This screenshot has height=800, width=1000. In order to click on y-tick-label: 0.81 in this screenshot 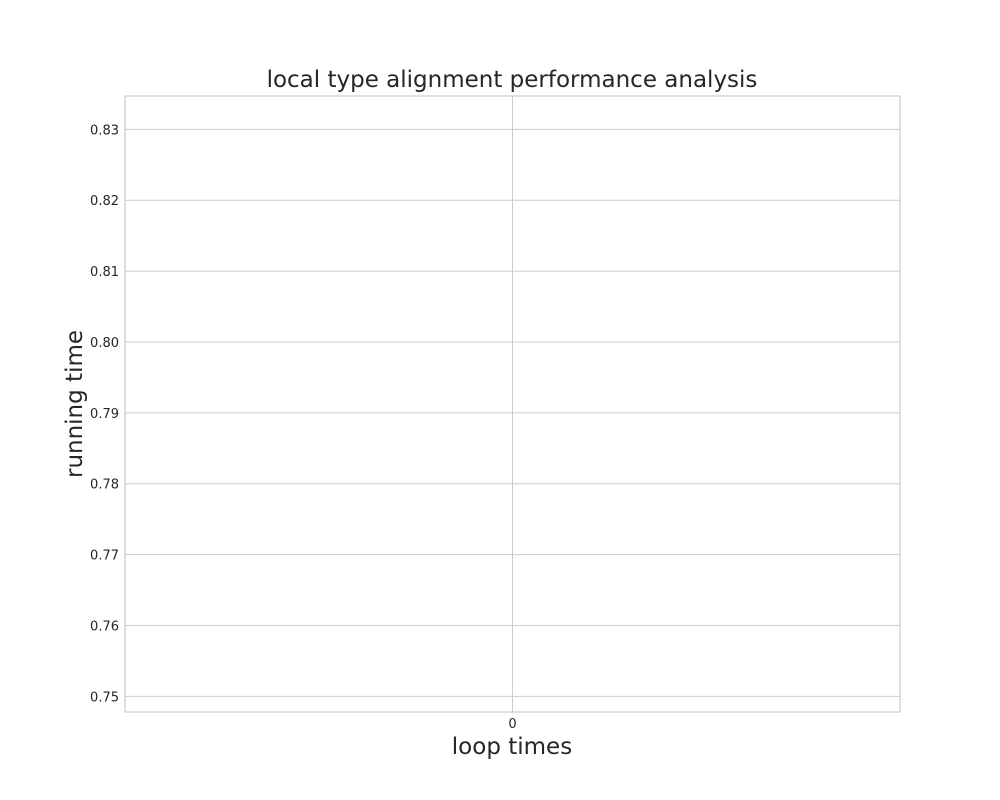, I will do `click(104, 272)`.